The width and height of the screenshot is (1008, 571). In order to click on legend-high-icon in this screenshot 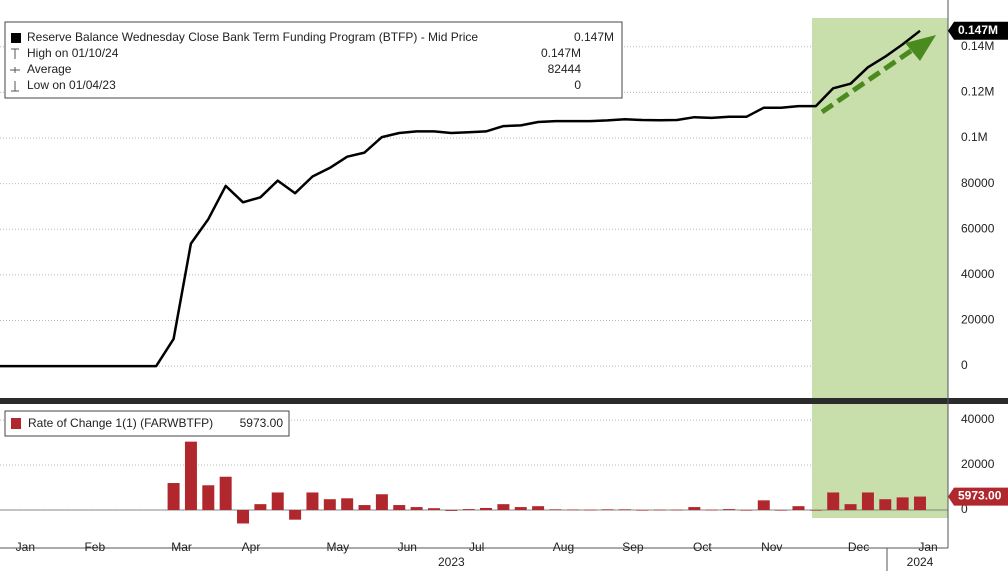, I will do `click(15, 53)`.